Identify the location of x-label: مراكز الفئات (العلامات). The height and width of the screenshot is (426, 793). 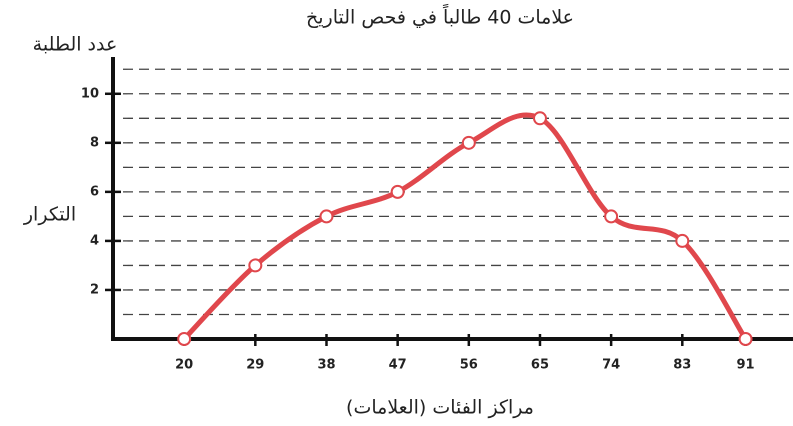
(440, 408).